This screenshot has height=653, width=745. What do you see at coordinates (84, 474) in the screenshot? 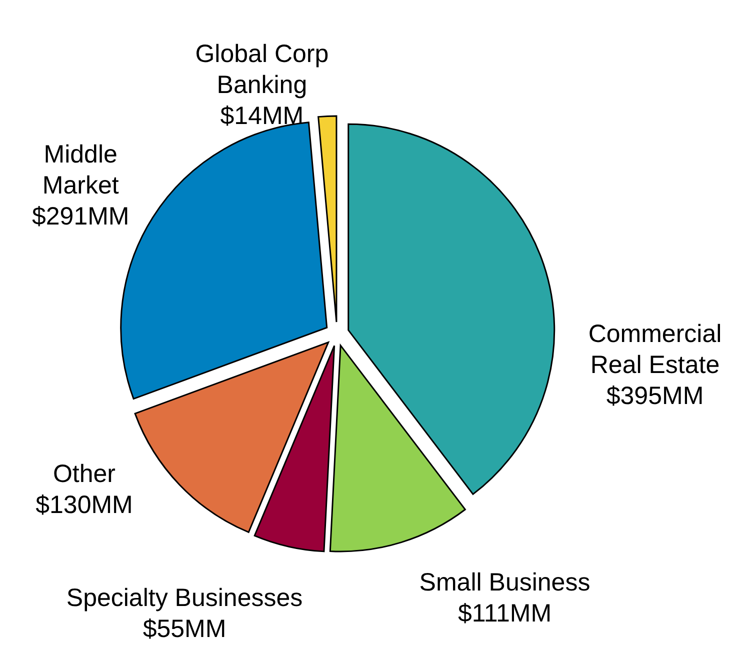
I see `slice-label: Other` at bounding box center [84, 474].